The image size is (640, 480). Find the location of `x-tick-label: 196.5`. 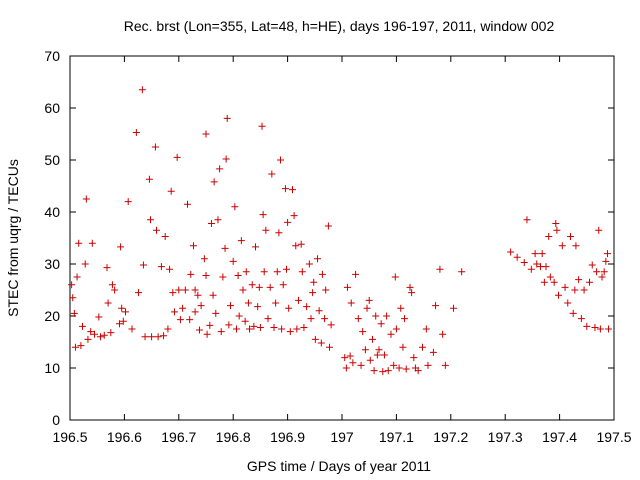

x-tick-label: 196.5 is located at coordinates (69, 437).